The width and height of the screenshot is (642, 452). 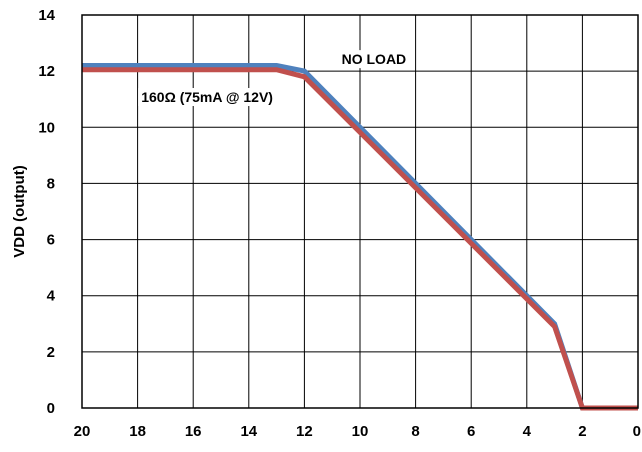 I want to click on annotation-label: NO LOAD, so click(x=374, y=59).